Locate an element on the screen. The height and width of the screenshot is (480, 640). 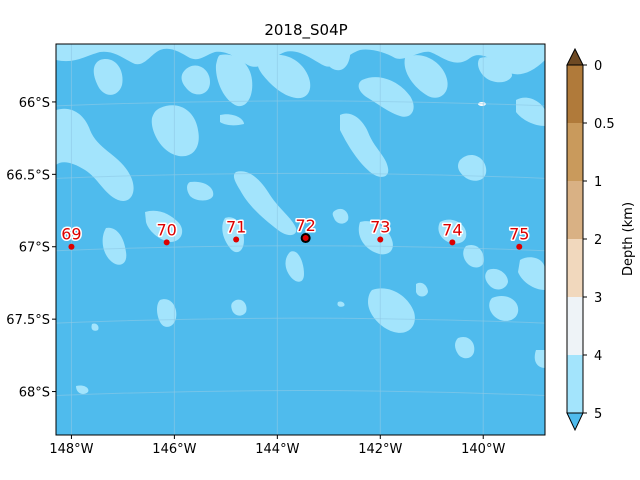
colorbar-tick-label: 0.5 is located at coordinates (604, 124).